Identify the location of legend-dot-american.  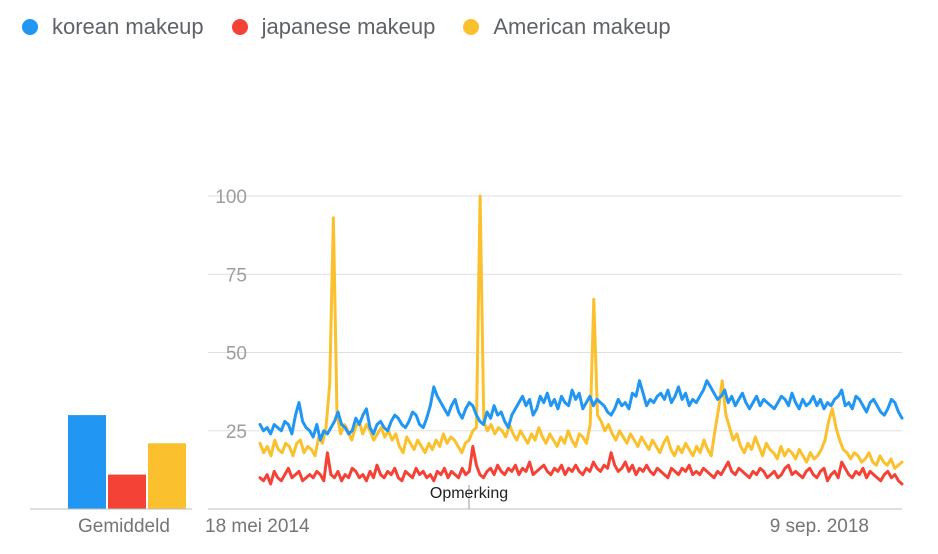
(471, 27).